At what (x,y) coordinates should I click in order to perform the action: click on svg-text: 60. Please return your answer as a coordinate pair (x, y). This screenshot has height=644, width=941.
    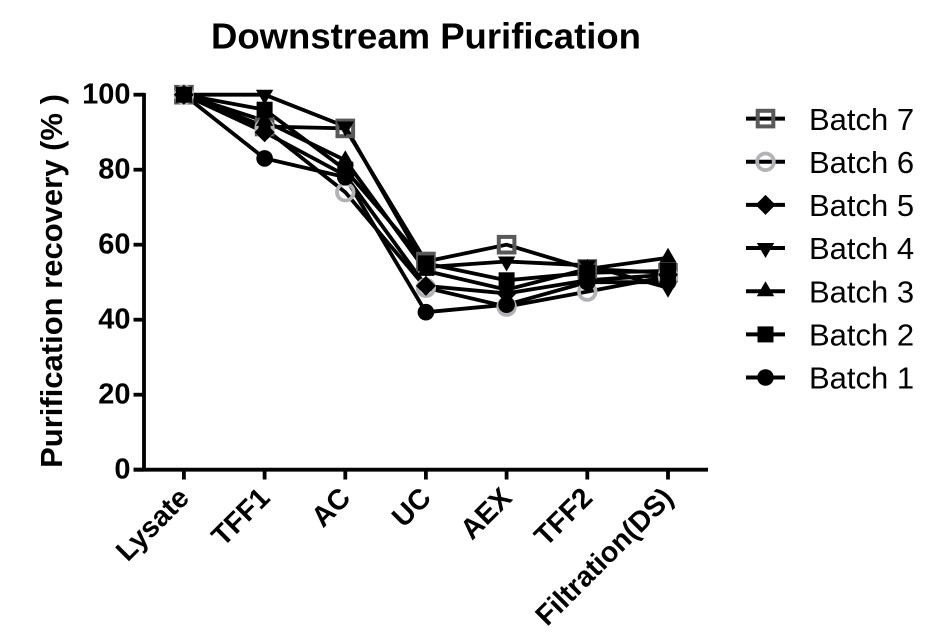
    Looking at the image, I should click on (114, 244).